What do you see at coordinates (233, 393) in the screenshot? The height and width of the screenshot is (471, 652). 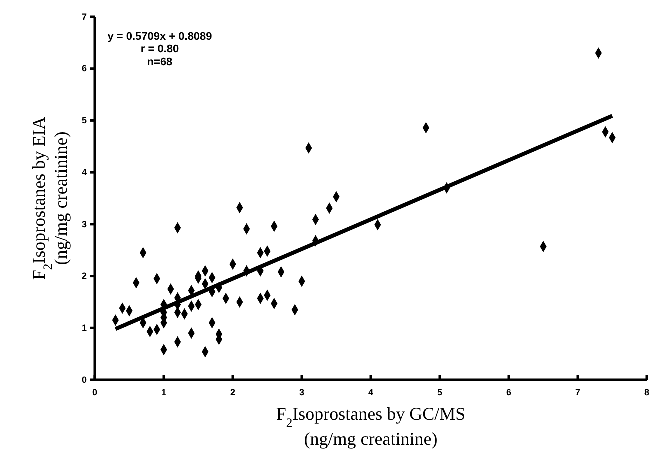 I see `x-tick-label: 2` at bounding box center [233, 393].